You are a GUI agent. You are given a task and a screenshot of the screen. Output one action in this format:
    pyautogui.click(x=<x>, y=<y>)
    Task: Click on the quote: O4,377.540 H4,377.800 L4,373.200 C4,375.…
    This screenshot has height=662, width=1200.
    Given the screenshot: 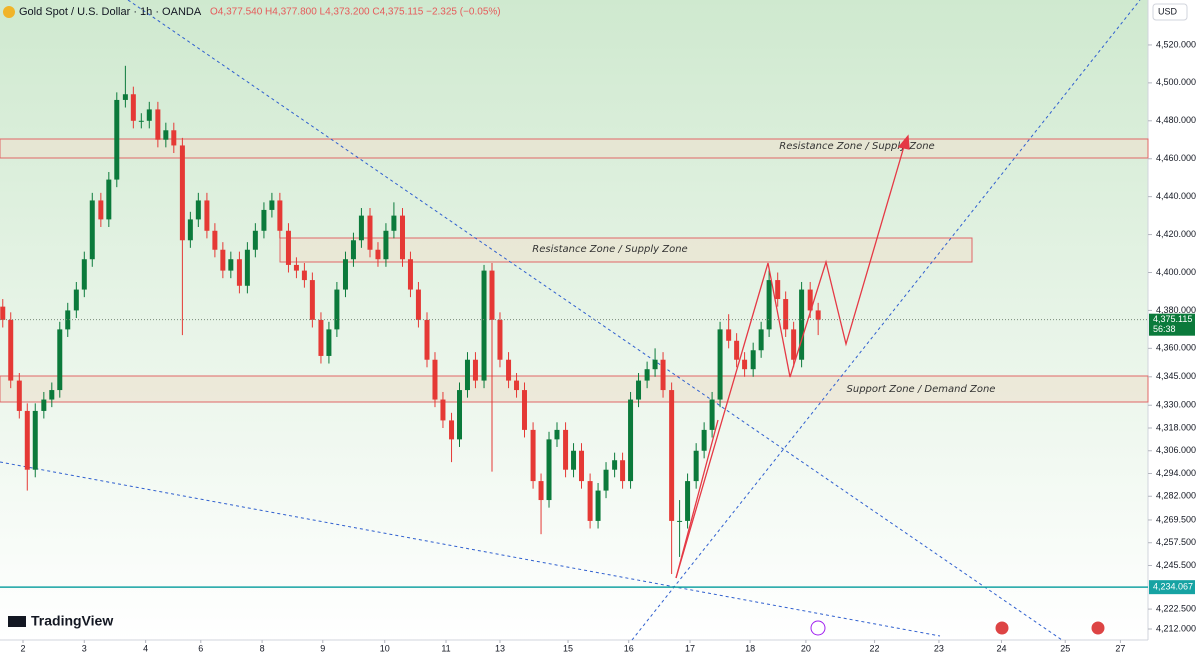 What is the action you would take?
    pyautogui.click(x=355, y=12)
    